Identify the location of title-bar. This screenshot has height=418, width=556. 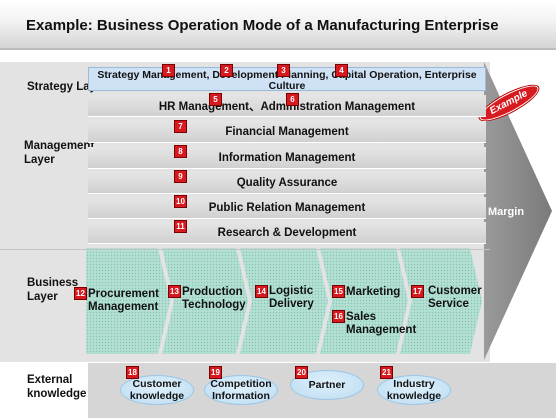
(278, 25).